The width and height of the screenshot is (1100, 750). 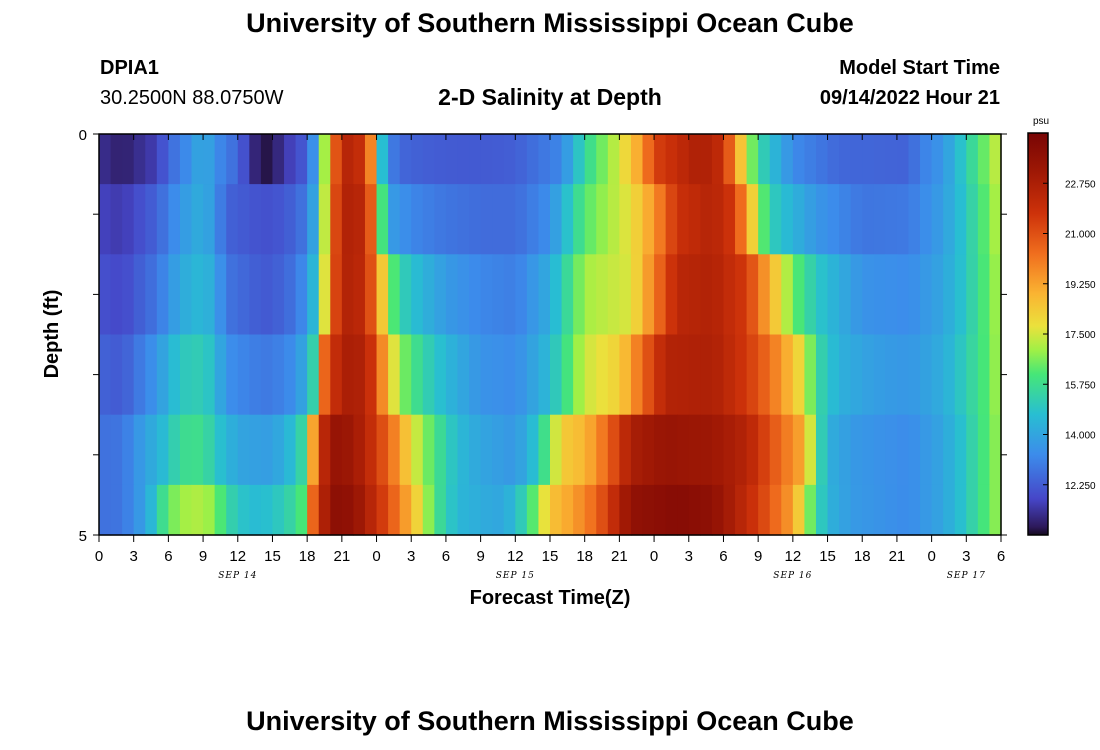 I want to click on colorbar-tick-label: 14.000, so click(x=1080, y=436).